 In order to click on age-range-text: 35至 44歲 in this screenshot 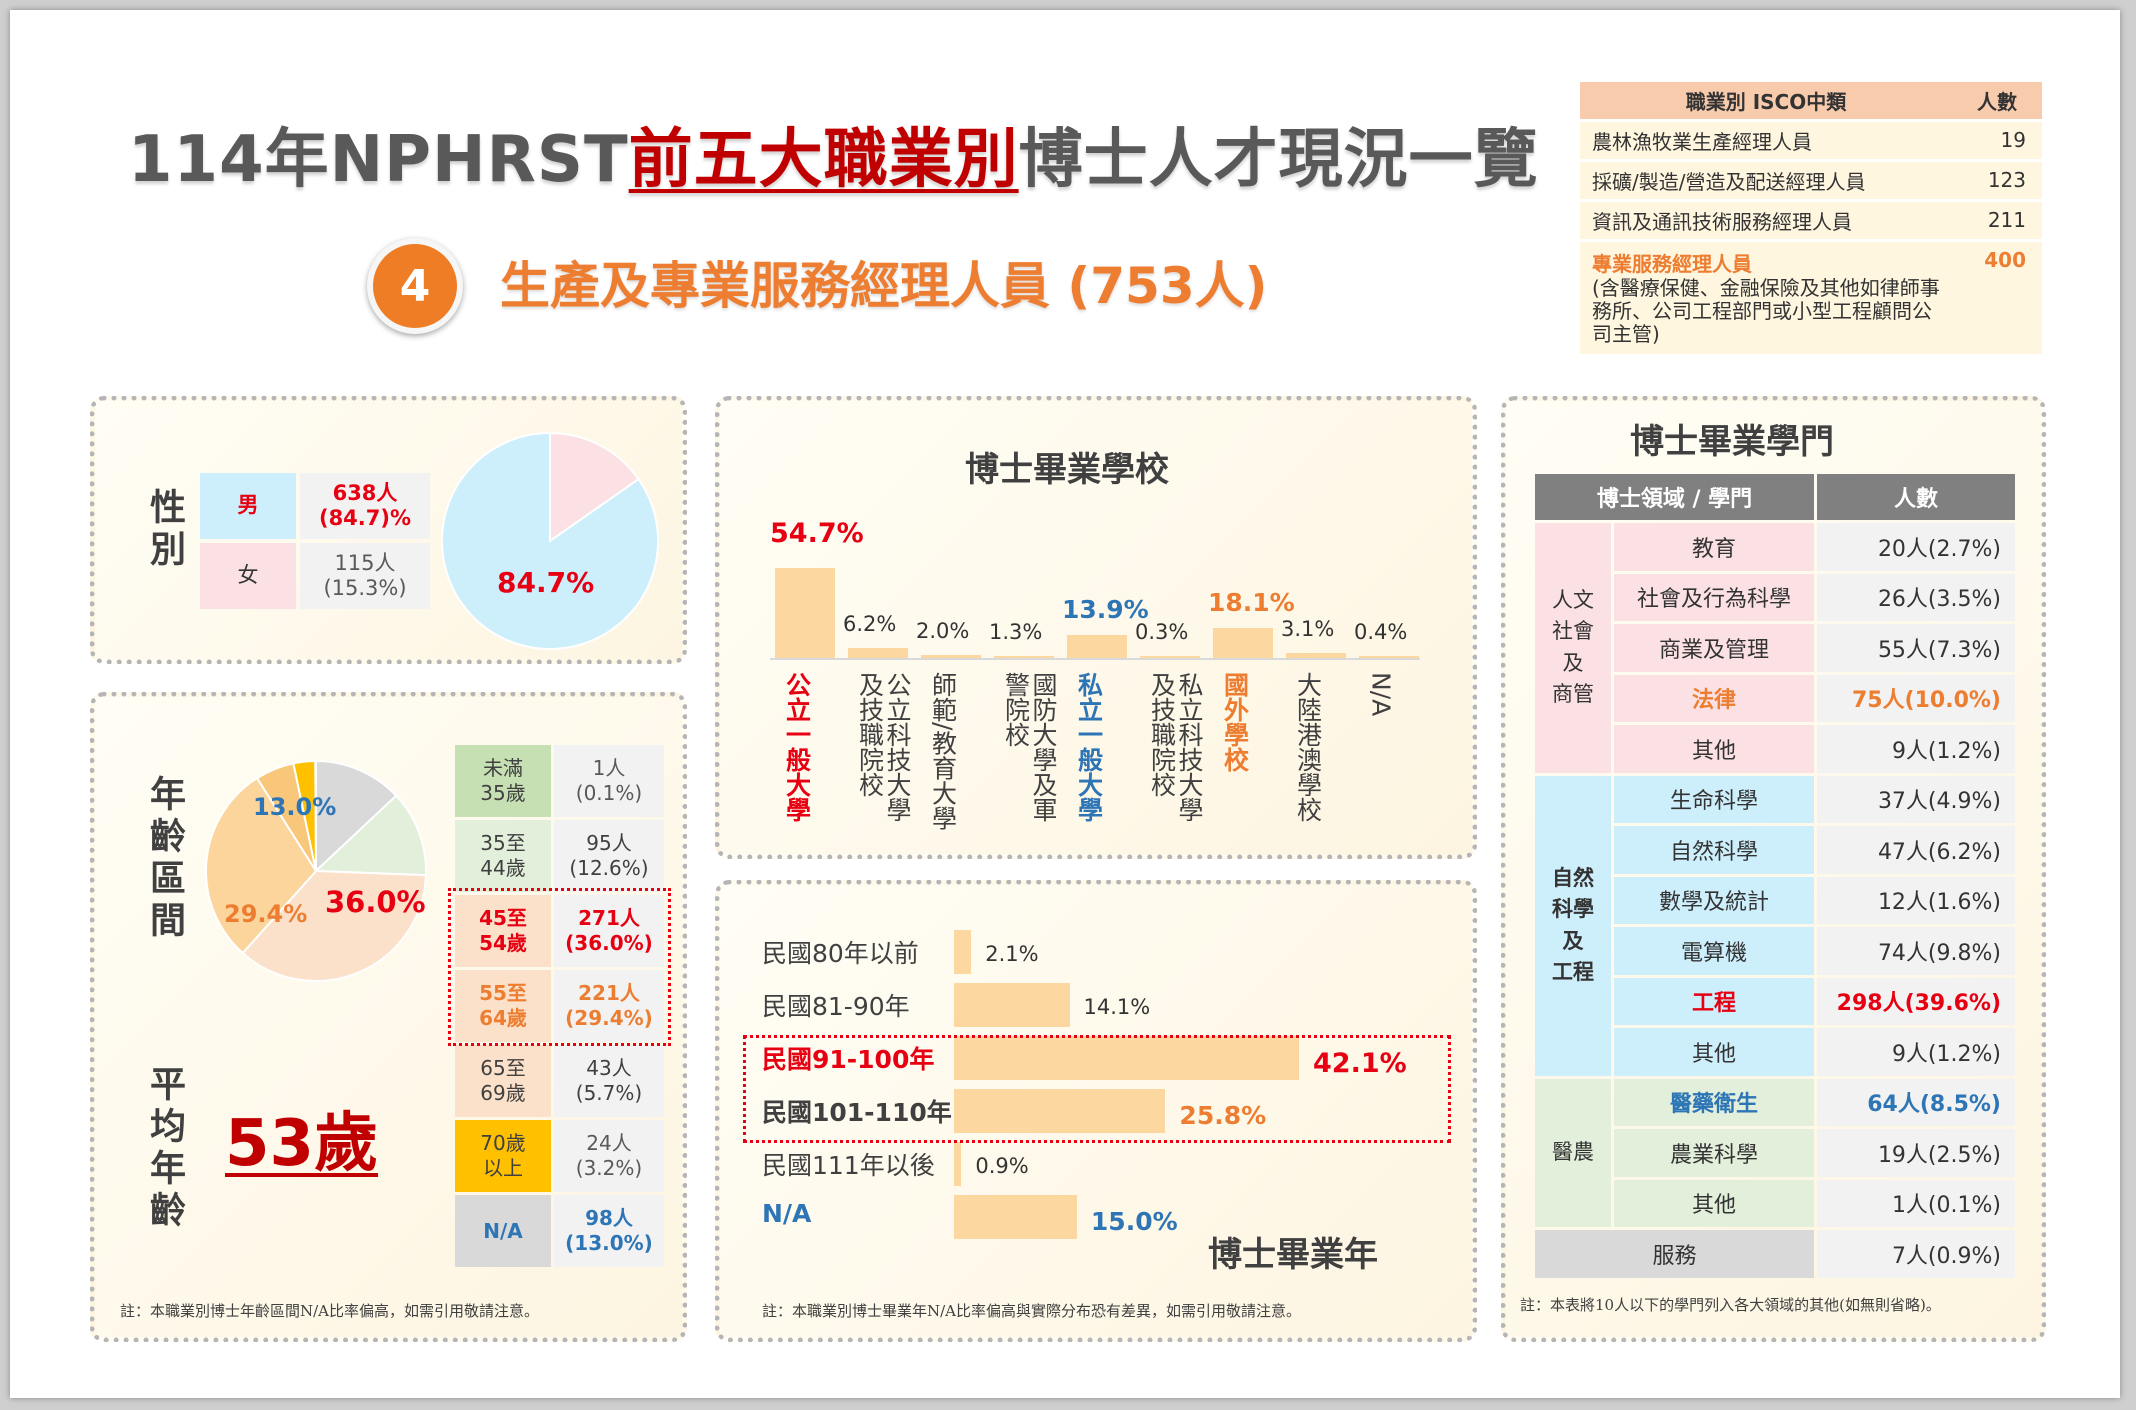, I will do `click(503, 855)`.